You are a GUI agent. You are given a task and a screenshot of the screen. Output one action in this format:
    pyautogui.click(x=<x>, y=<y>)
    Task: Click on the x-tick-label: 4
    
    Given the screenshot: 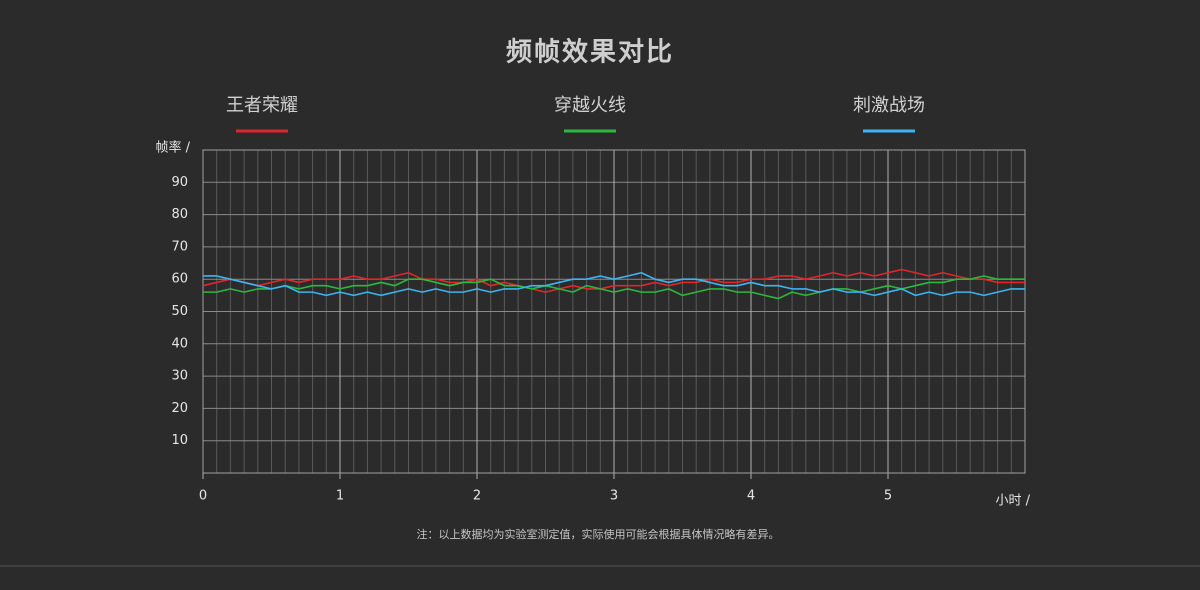 What is the action you would take?
    pyautogui.click(x=751, y=496)
    